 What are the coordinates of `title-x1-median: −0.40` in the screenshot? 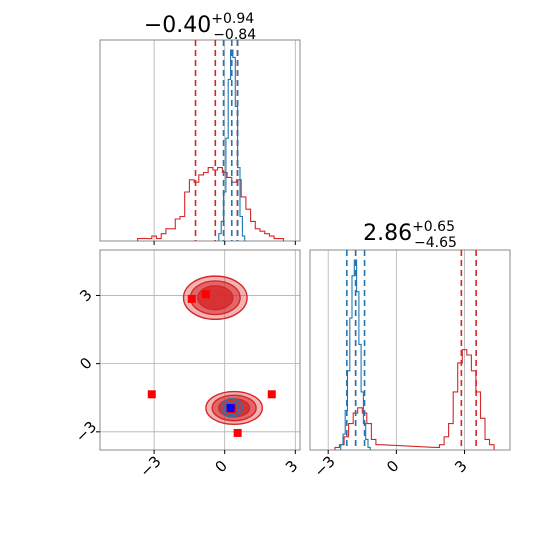 It's located at (177, 25).